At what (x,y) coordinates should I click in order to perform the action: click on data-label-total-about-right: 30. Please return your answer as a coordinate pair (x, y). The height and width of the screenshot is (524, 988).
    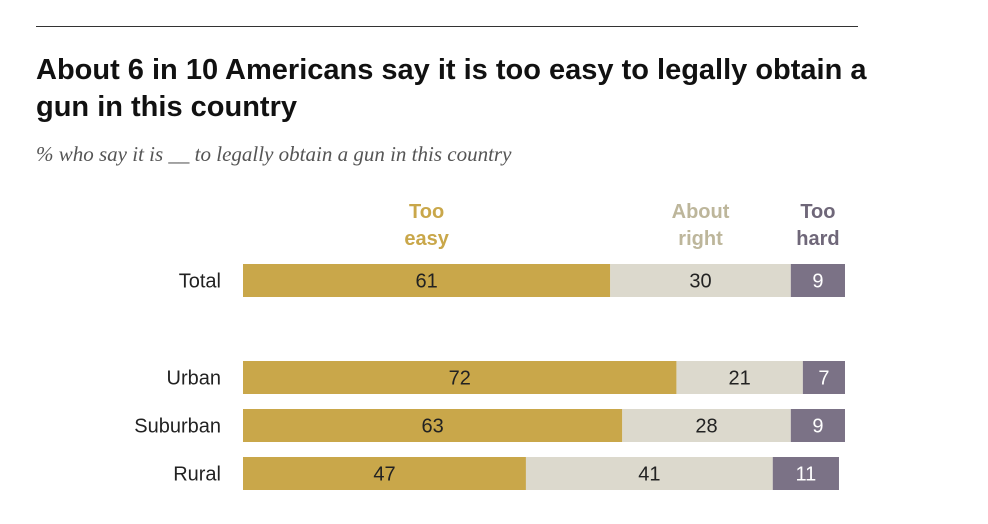
    Looking at the image, I should click on (700, 282).